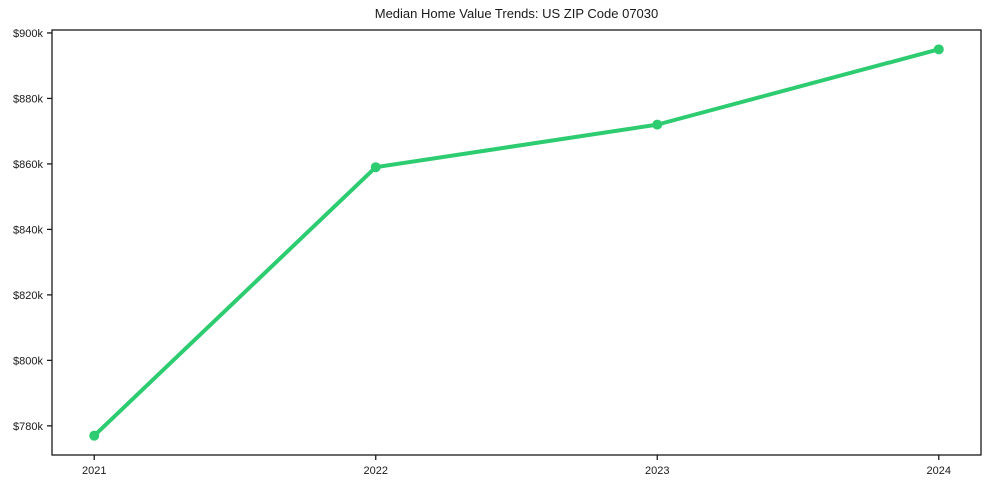 This screenshot has height=490, width=990. What do you see at coordinates (28, 361) in the screenshot?
I see `y-tick-label: $800k` at bounding box center [28, 361].